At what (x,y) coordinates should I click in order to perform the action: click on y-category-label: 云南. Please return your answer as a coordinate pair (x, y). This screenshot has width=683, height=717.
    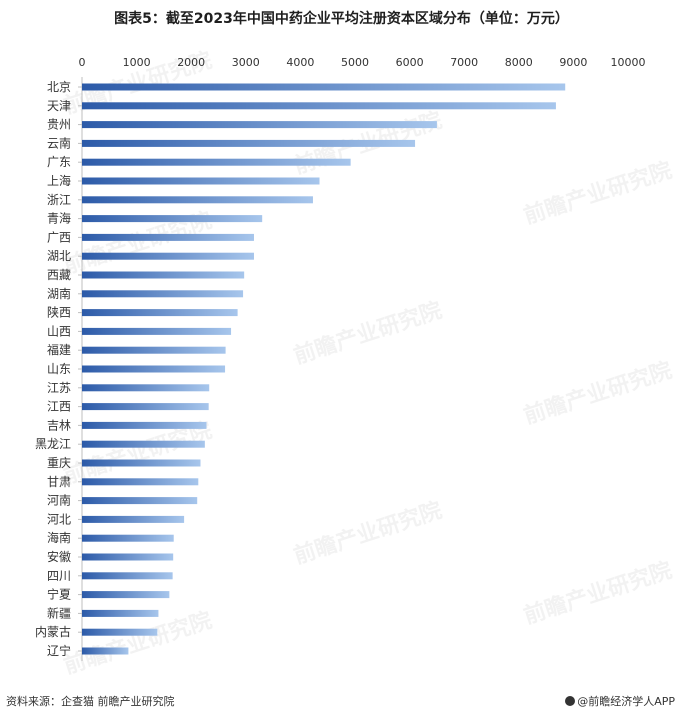
    Looking at the image, I should click on (59, 142).